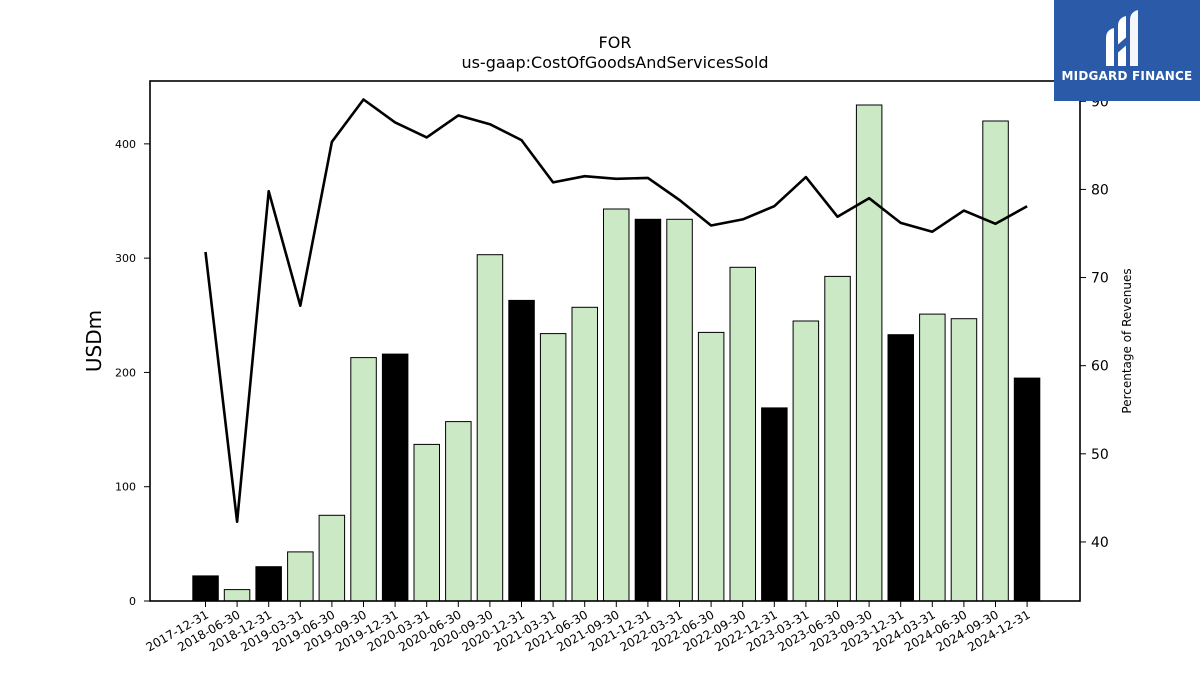 The image size is (1200, 675). I want to click on y2-tick-label: 50, so click(1100, 455).